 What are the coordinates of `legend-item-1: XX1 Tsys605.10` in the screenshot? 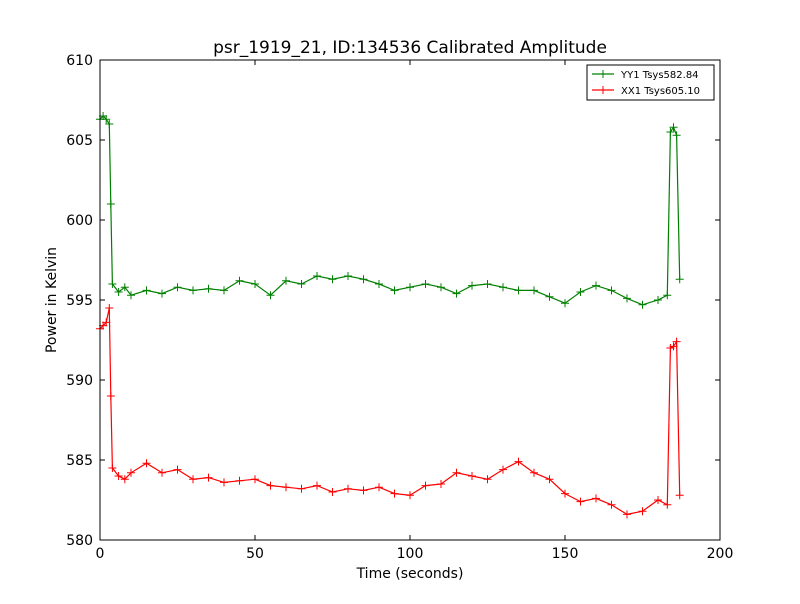 It's located at (646, 91).